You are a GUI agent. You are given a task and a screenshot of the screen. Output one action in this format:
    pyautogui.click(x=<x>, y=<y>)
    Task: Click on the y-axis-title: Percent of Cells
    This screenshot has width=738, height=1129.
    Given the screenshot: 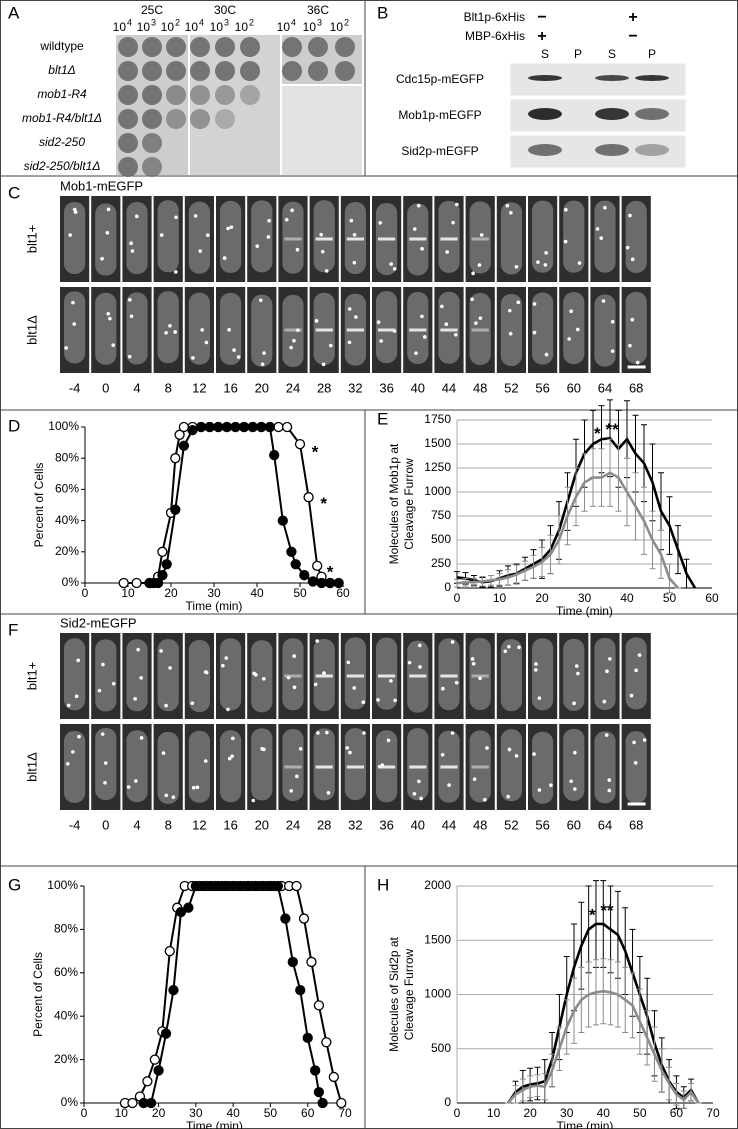 What is the action you would take?
    pyautogui.click(x=38, y=994)
    